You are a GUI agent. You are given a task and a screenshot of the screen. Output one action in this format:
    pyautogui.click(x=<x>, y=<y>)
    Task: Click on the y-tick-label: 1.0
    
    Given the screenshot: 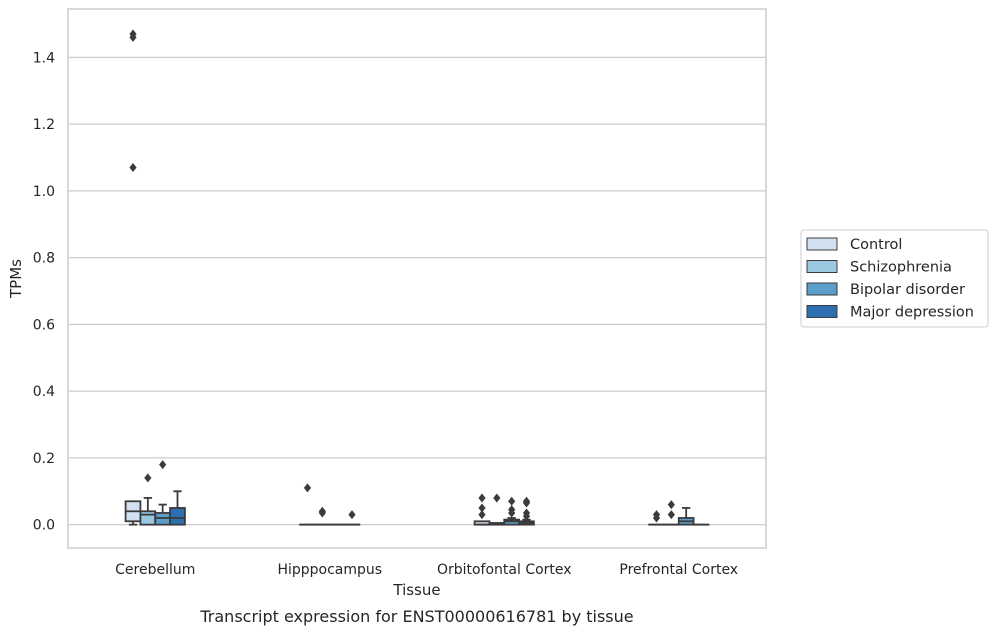 What is the action you would take?
    pyautogui.click(x=44, y=192)
    